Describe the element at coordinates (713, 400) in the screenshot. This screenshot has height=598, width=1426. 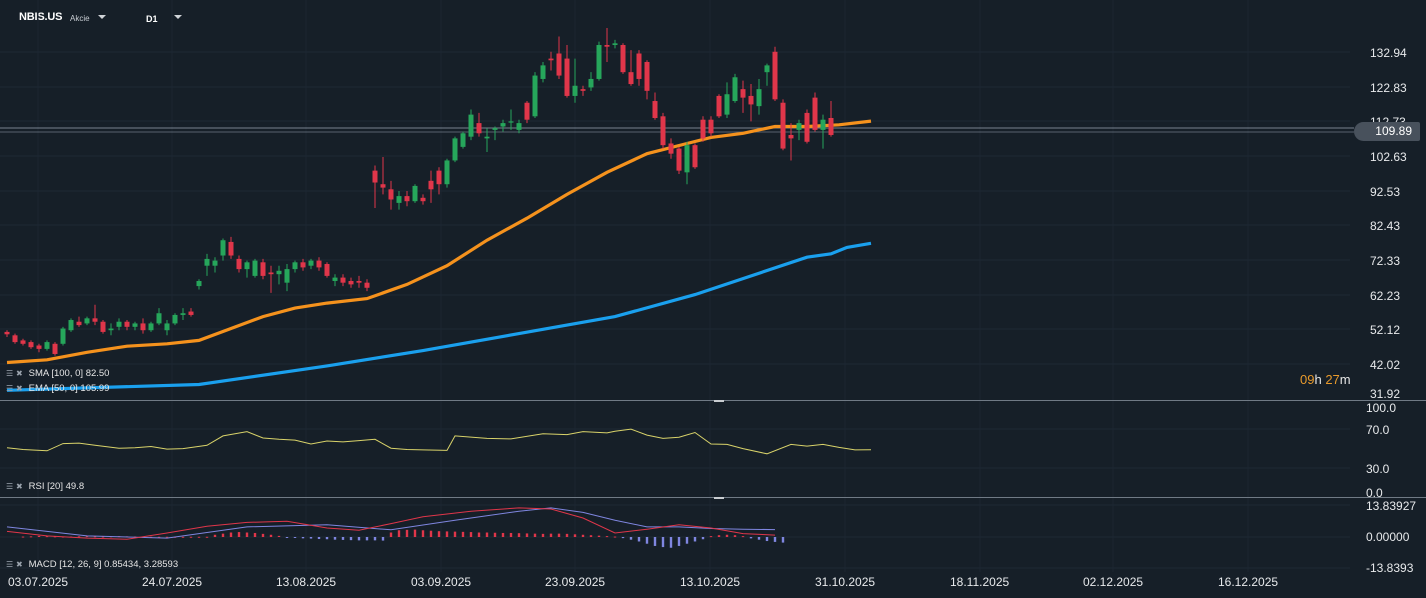
I see `pane-divider-rsi` at that location.